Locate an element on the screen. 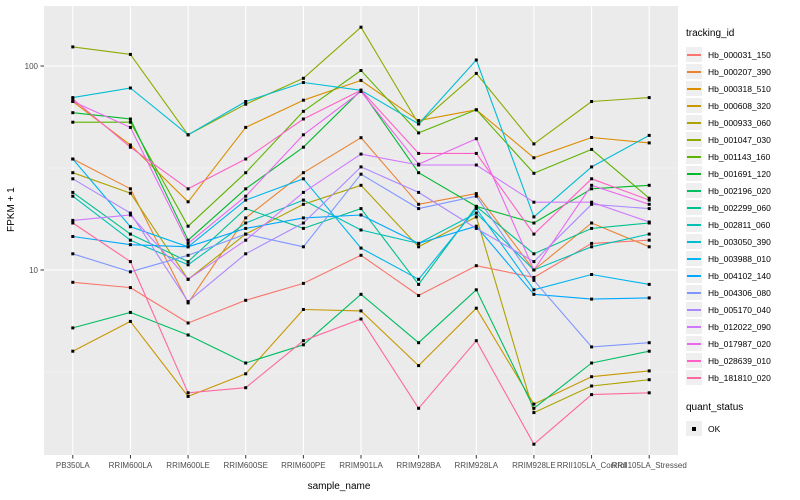 This screenshot has height=500, width=800. color-legend-title: tracking_id is located at coordinates (710, 33).